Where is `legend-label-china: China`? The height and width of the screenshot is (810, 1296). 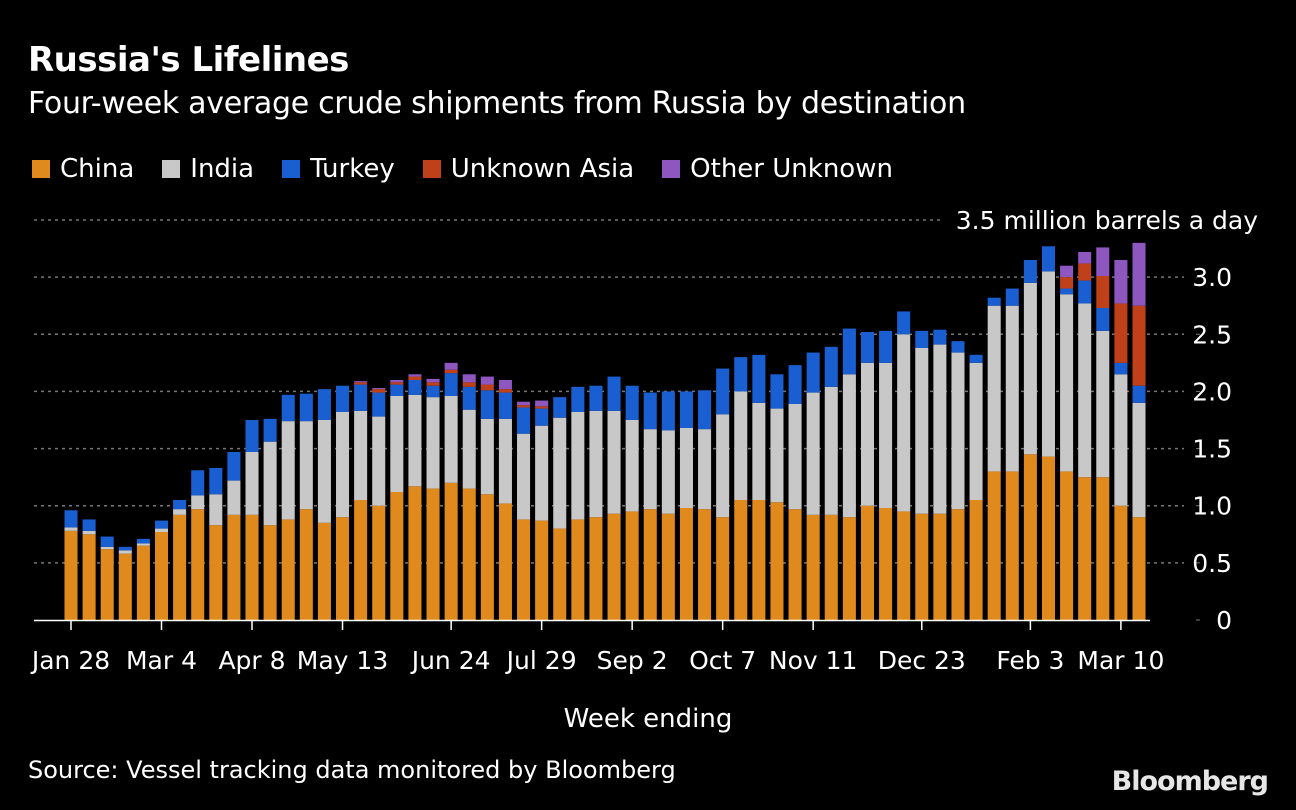
legend-label-china: China is located at coordinates (97, 169).